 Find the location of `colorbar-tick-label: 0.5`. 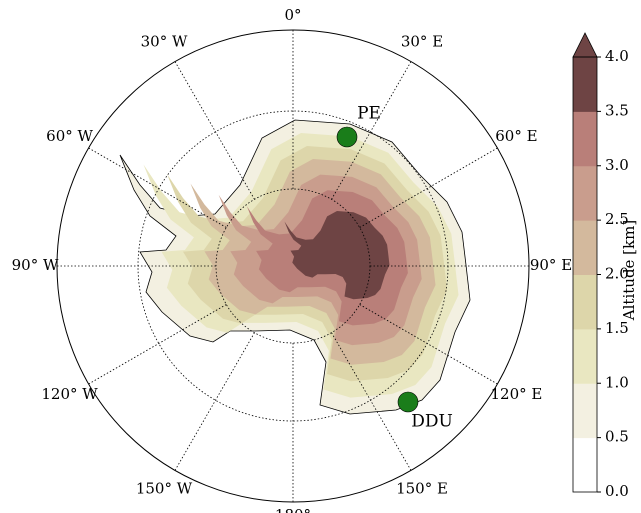

colorbar-tick-label: 0.5 is located at coordinates (617, 437).